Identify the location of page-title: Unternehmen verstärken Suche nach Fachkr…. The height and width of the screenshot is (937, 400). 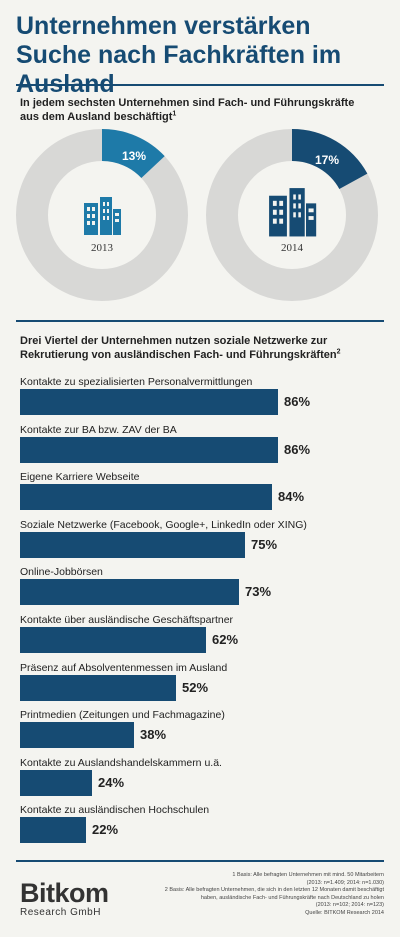
(179, 55).